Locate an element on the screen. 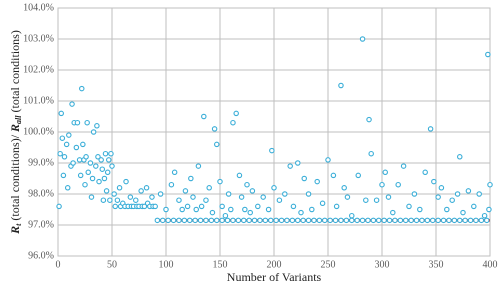 The image size is (500, 290). y-tick-label: 96.0% is located at coordinates (41, 255).